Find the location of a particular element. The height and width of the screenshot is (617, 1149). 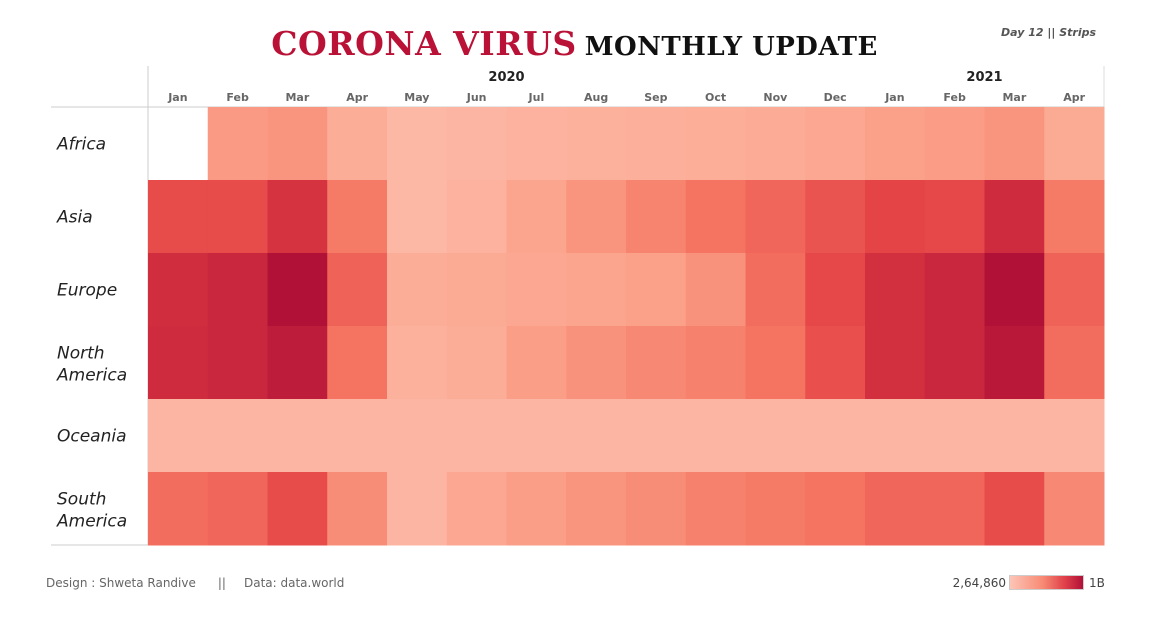

row-label: Asia is located at coordinates (74, 218).